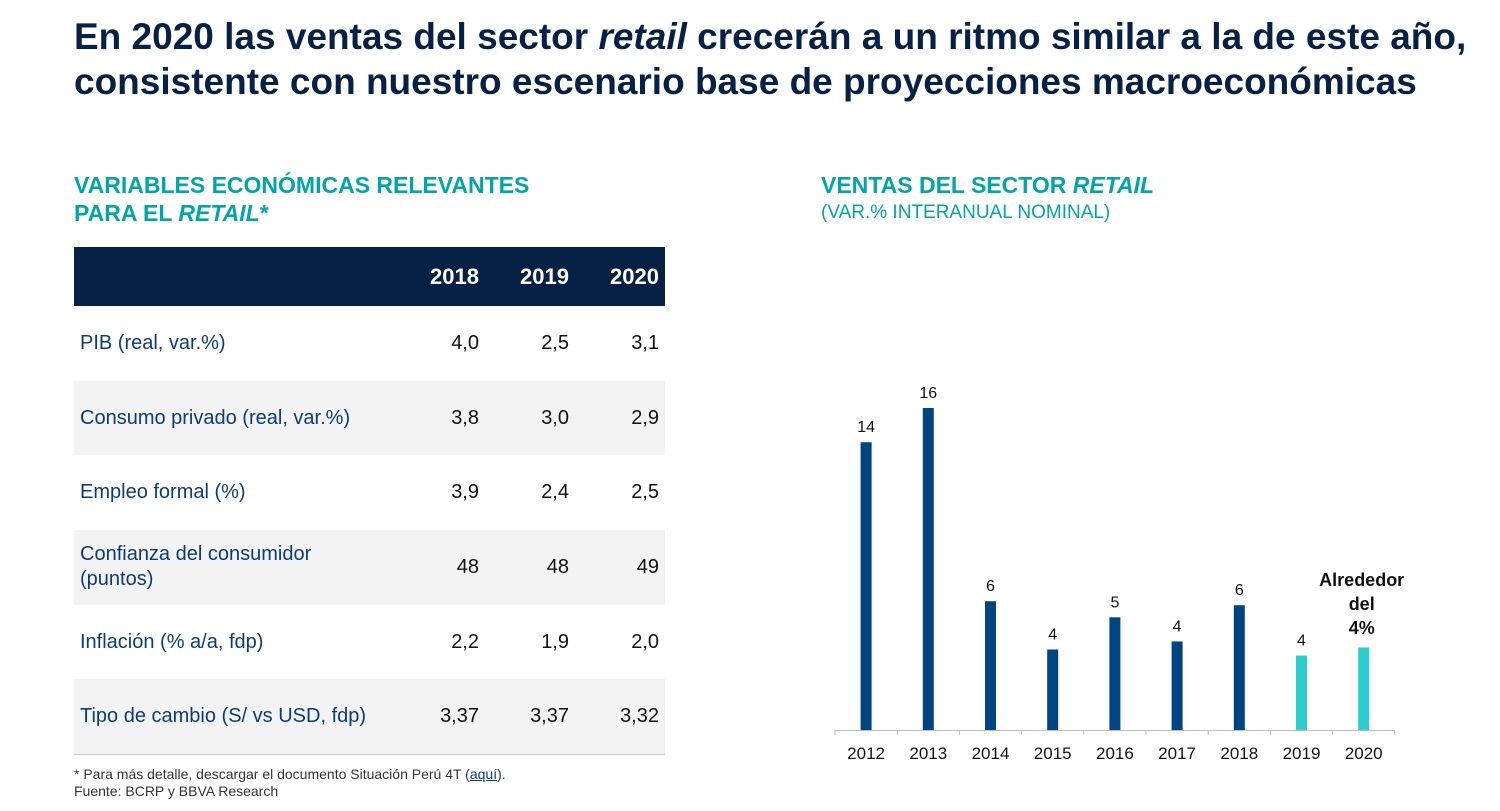 The width and height of the screenshot is (1500, 811). Describe the element at coordinates (117, 579) in the screenshot. I see `row-label-line2: (puntos)` at that location.